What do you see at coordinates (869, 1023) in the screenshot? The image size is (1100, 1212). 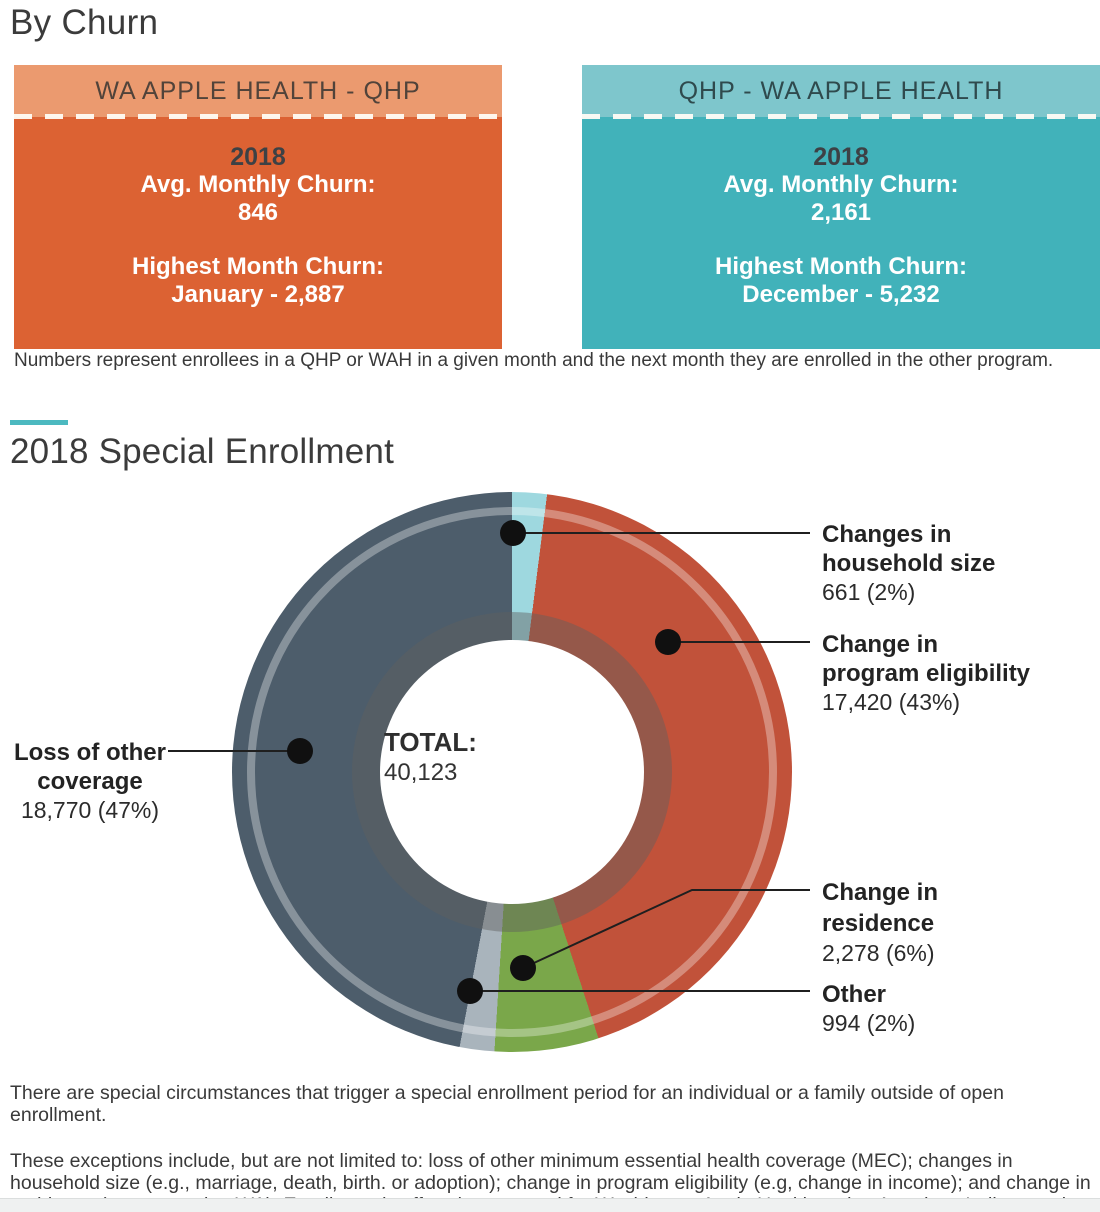 I see `callout-value: 994 (2%)` at bounding box center [869, 1023].